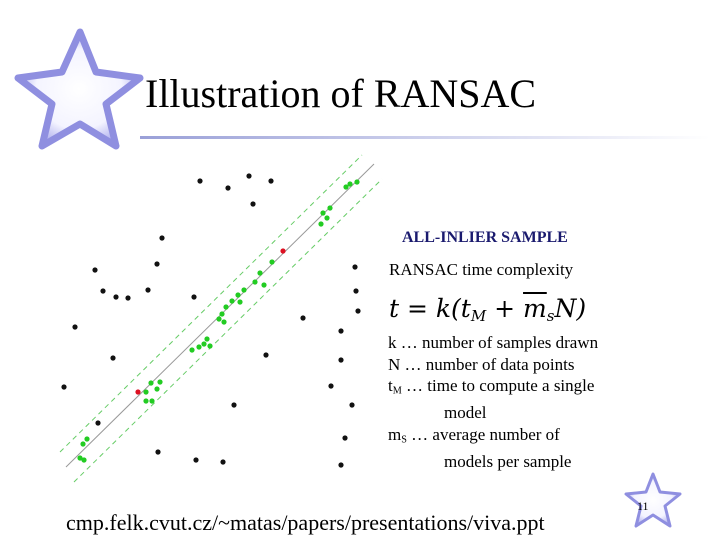 Image resolution: width=720 pixels, height=540 pixels. Describe the element at coordinates (508, 461) in the screenshot. I see `definition-text: models per sample` at that location.